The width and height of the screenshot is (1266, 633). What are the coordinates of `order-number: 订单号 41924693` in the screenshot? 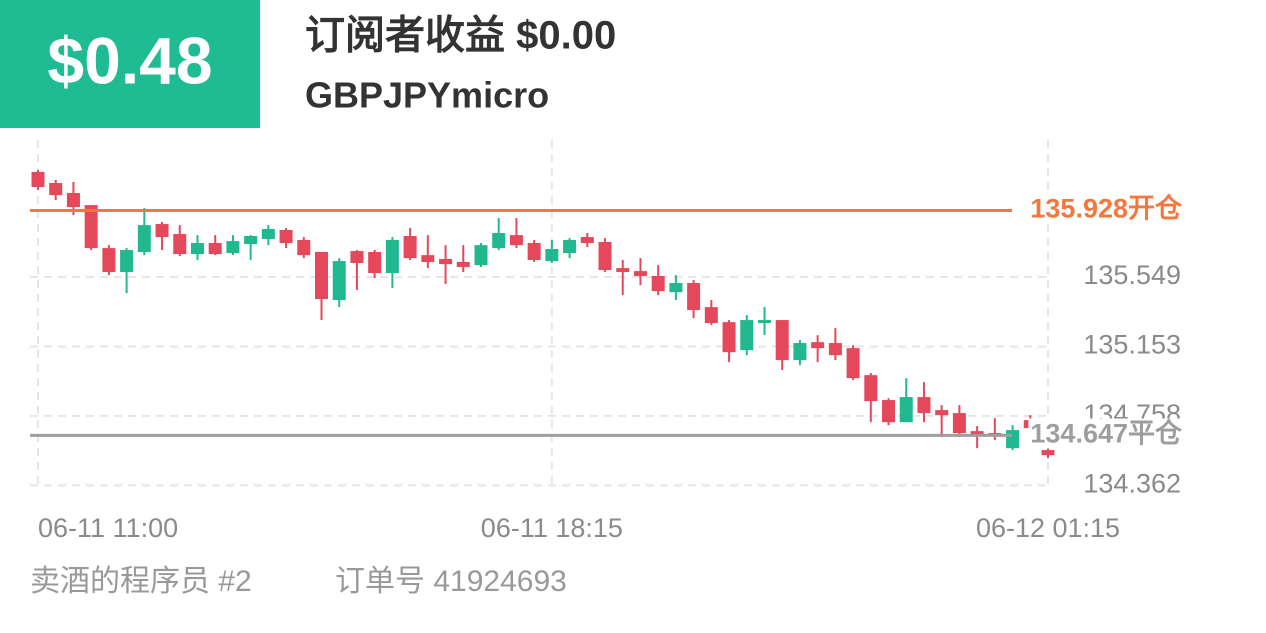 It's located at (451, 581).